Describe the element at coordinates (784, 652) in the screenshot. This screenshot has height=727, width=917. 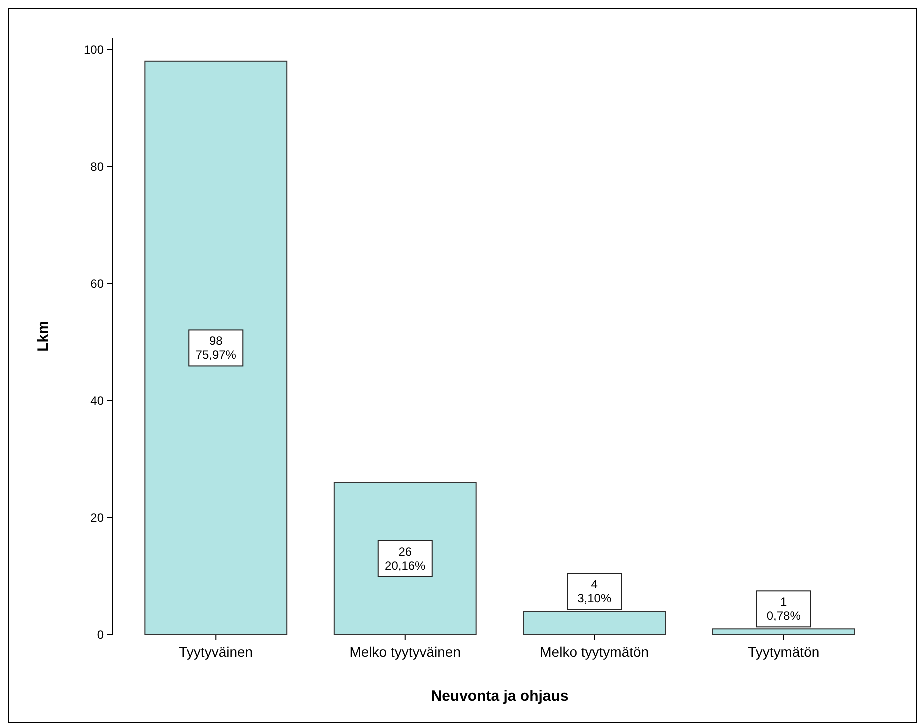
I see `x-tick-label: Tyytymätön` at that location.